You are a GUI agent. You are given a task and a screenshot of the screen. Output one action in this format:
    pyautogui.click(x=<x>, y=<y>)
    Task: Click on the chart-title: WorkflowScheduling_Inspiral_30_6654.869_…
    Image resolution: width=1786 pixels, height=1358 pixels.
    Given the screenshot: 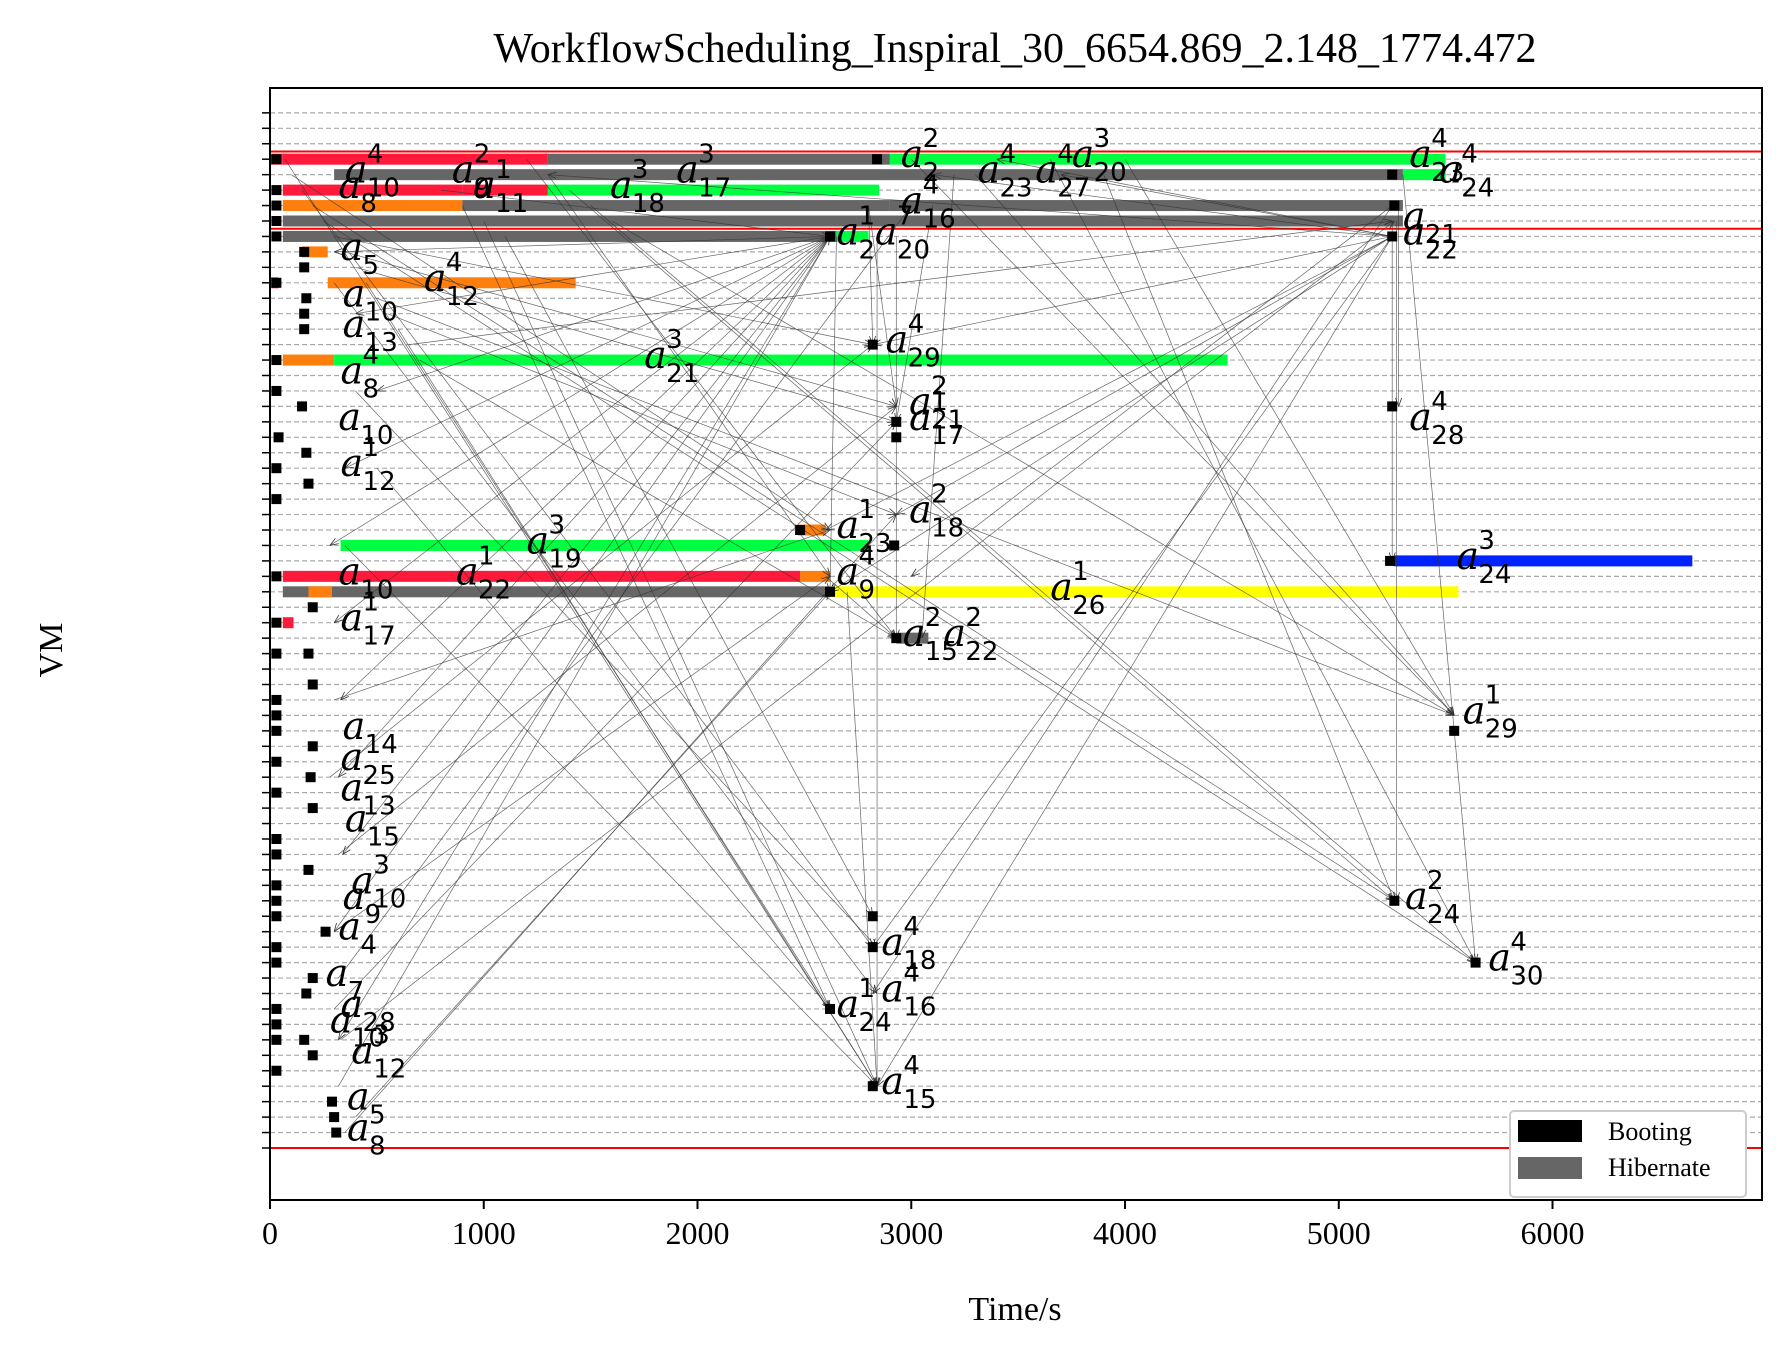 What is the action you would take?
    pyautogui.click(x=1014, y=49)
    